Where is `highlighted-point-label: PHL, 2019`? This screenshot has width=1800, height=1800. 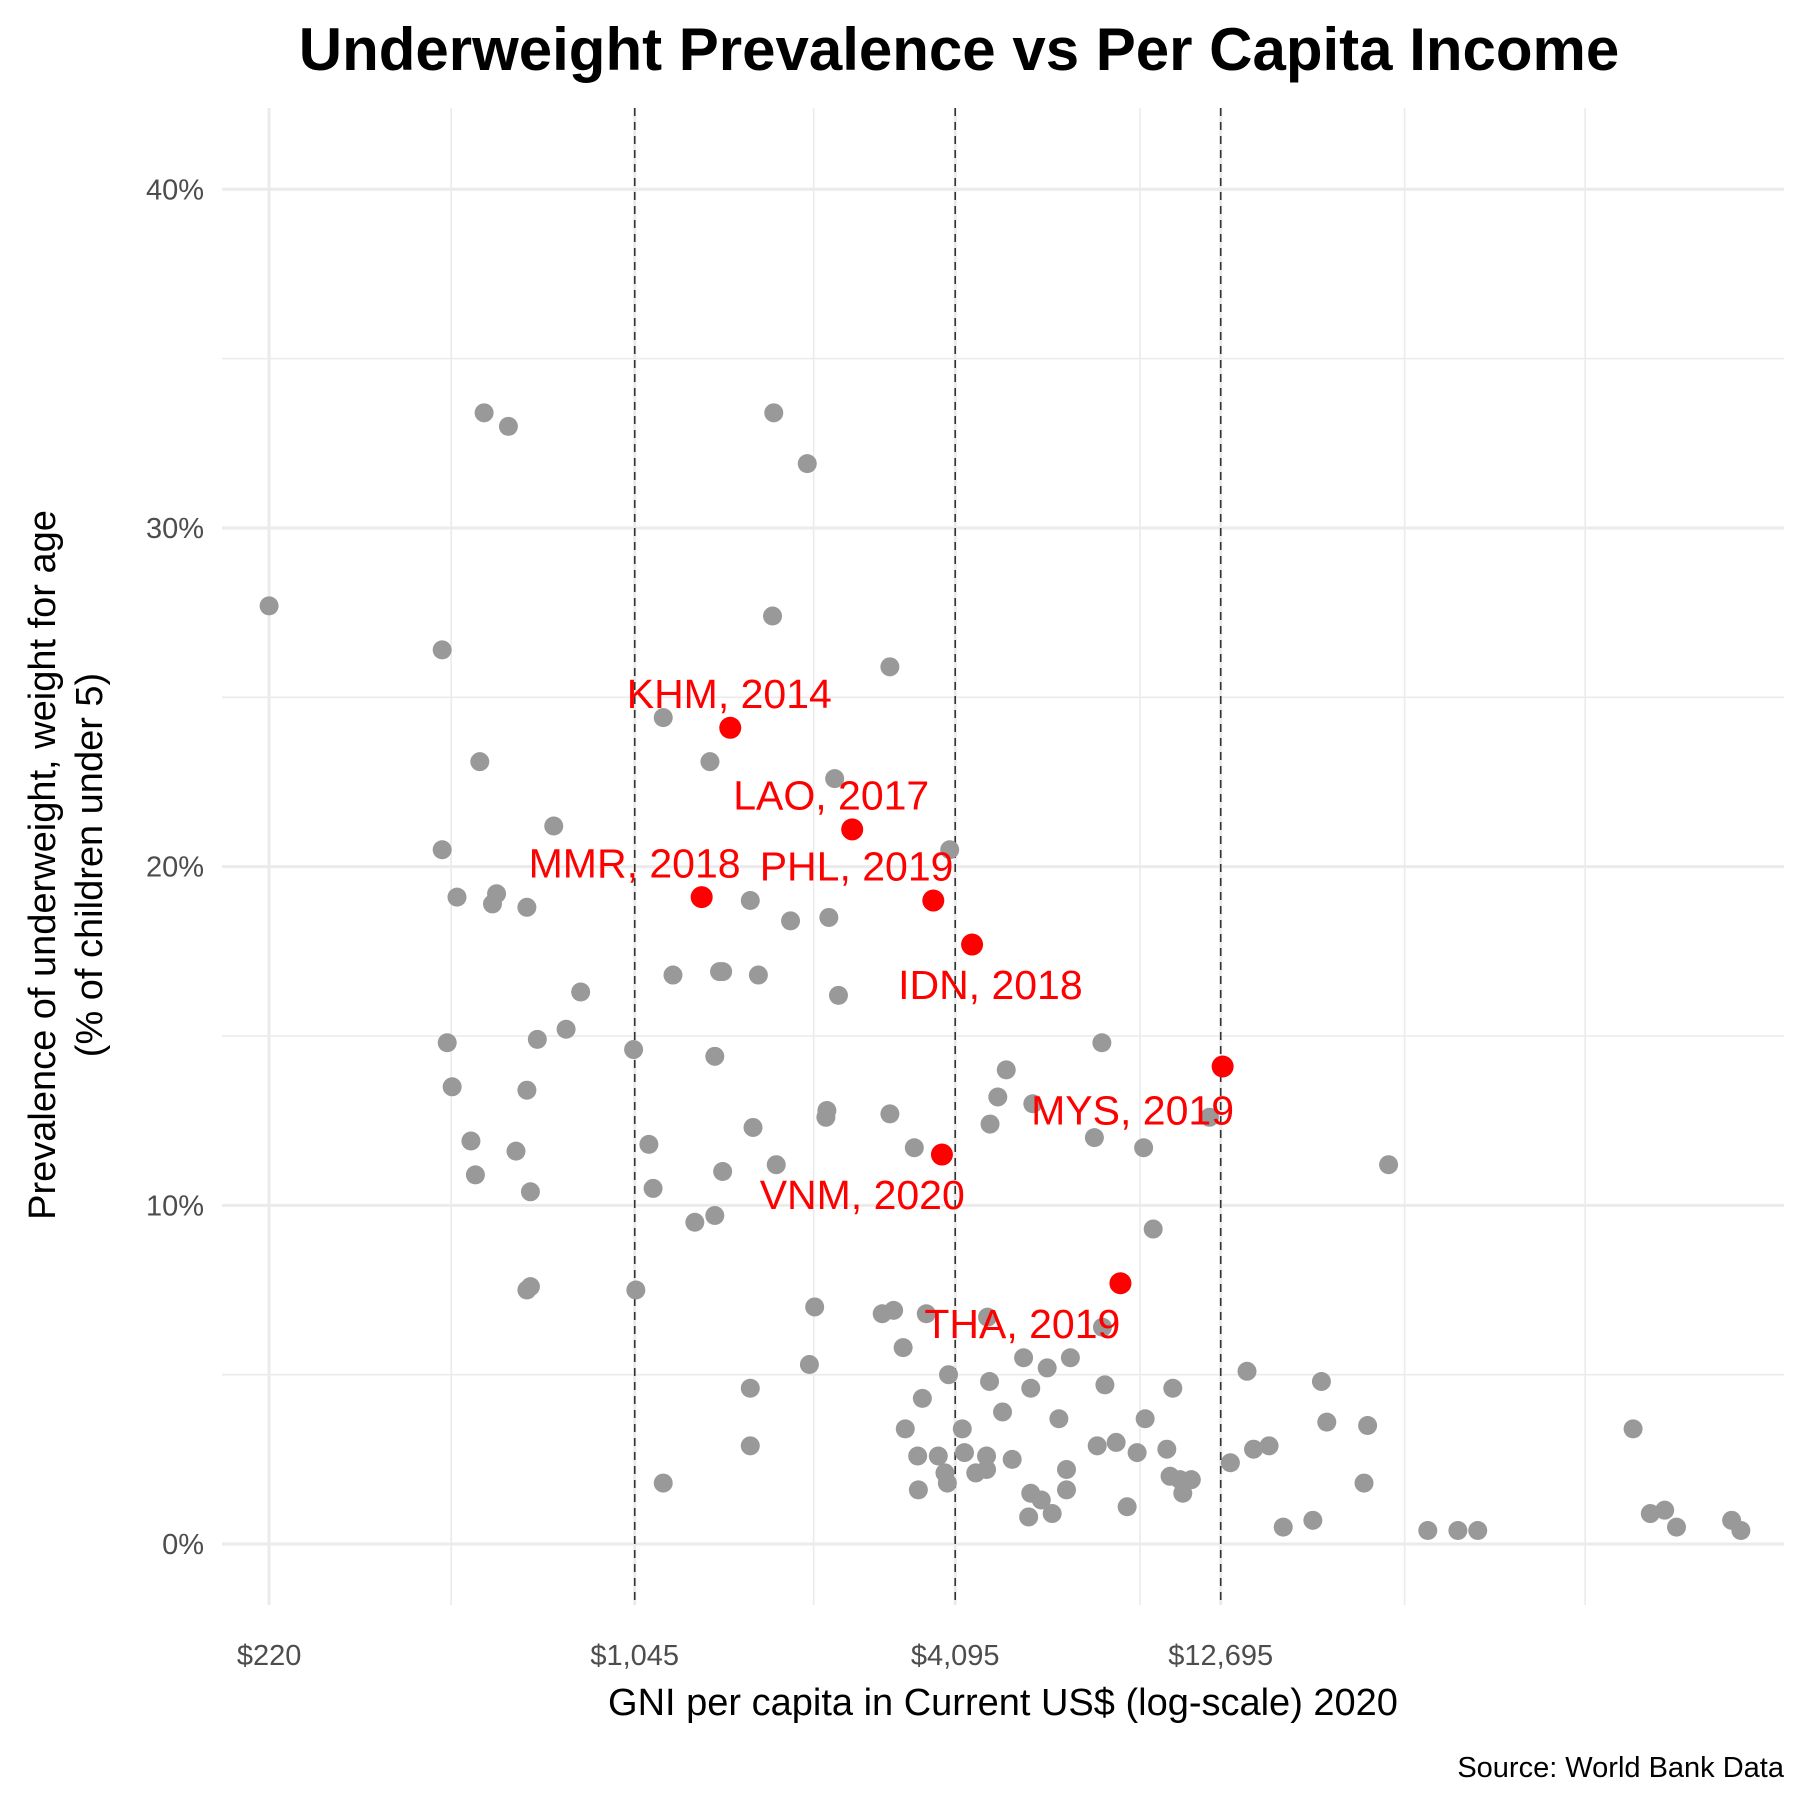
highlighted-point-label: PHL, 2019 is located at coordinates (857, 867).